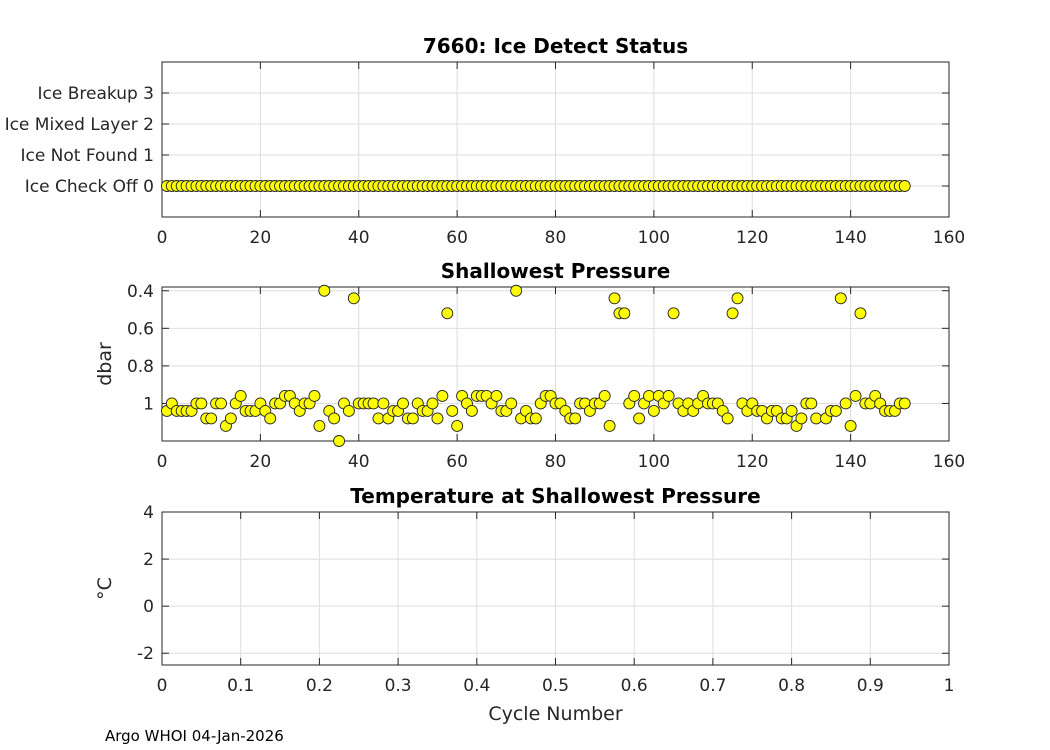 Image resolution: width=1050 pixels, height=750 pixels. What do you see at coordinates (850, 462) in the screenshot?
I see `pressure-xtick-label: 140` at bounding box center [850, 462].